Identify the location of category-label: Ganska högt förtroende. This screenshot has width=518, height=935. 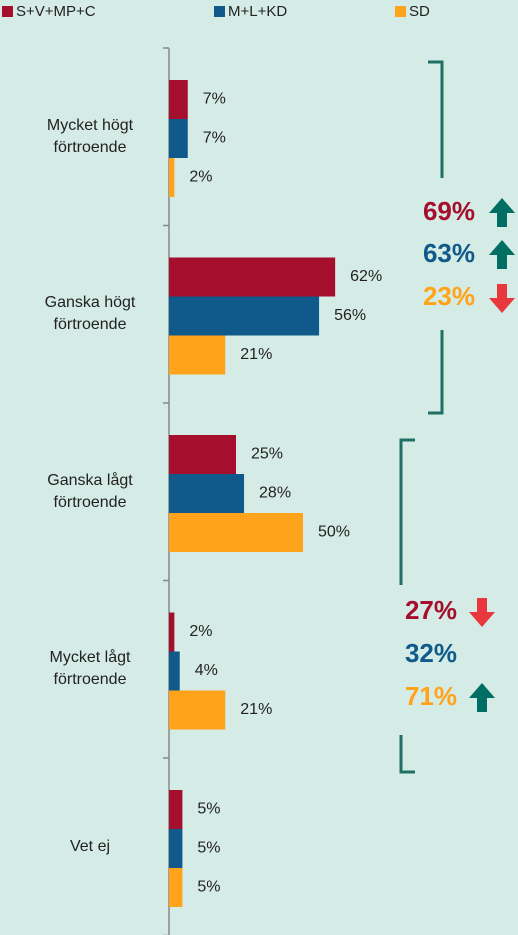
(90, 314).